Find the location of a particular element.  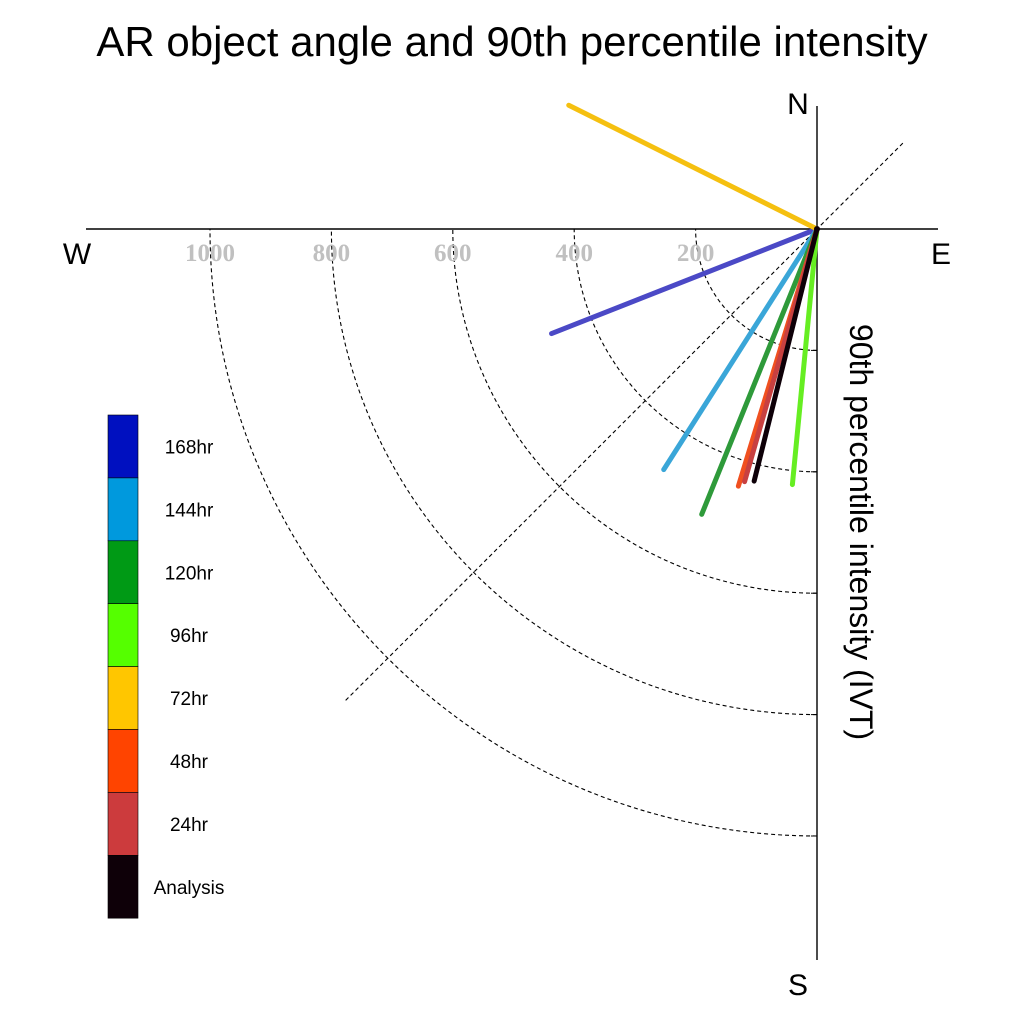

legend-label-analysis: Analysis is located at coordinates (189, 888).